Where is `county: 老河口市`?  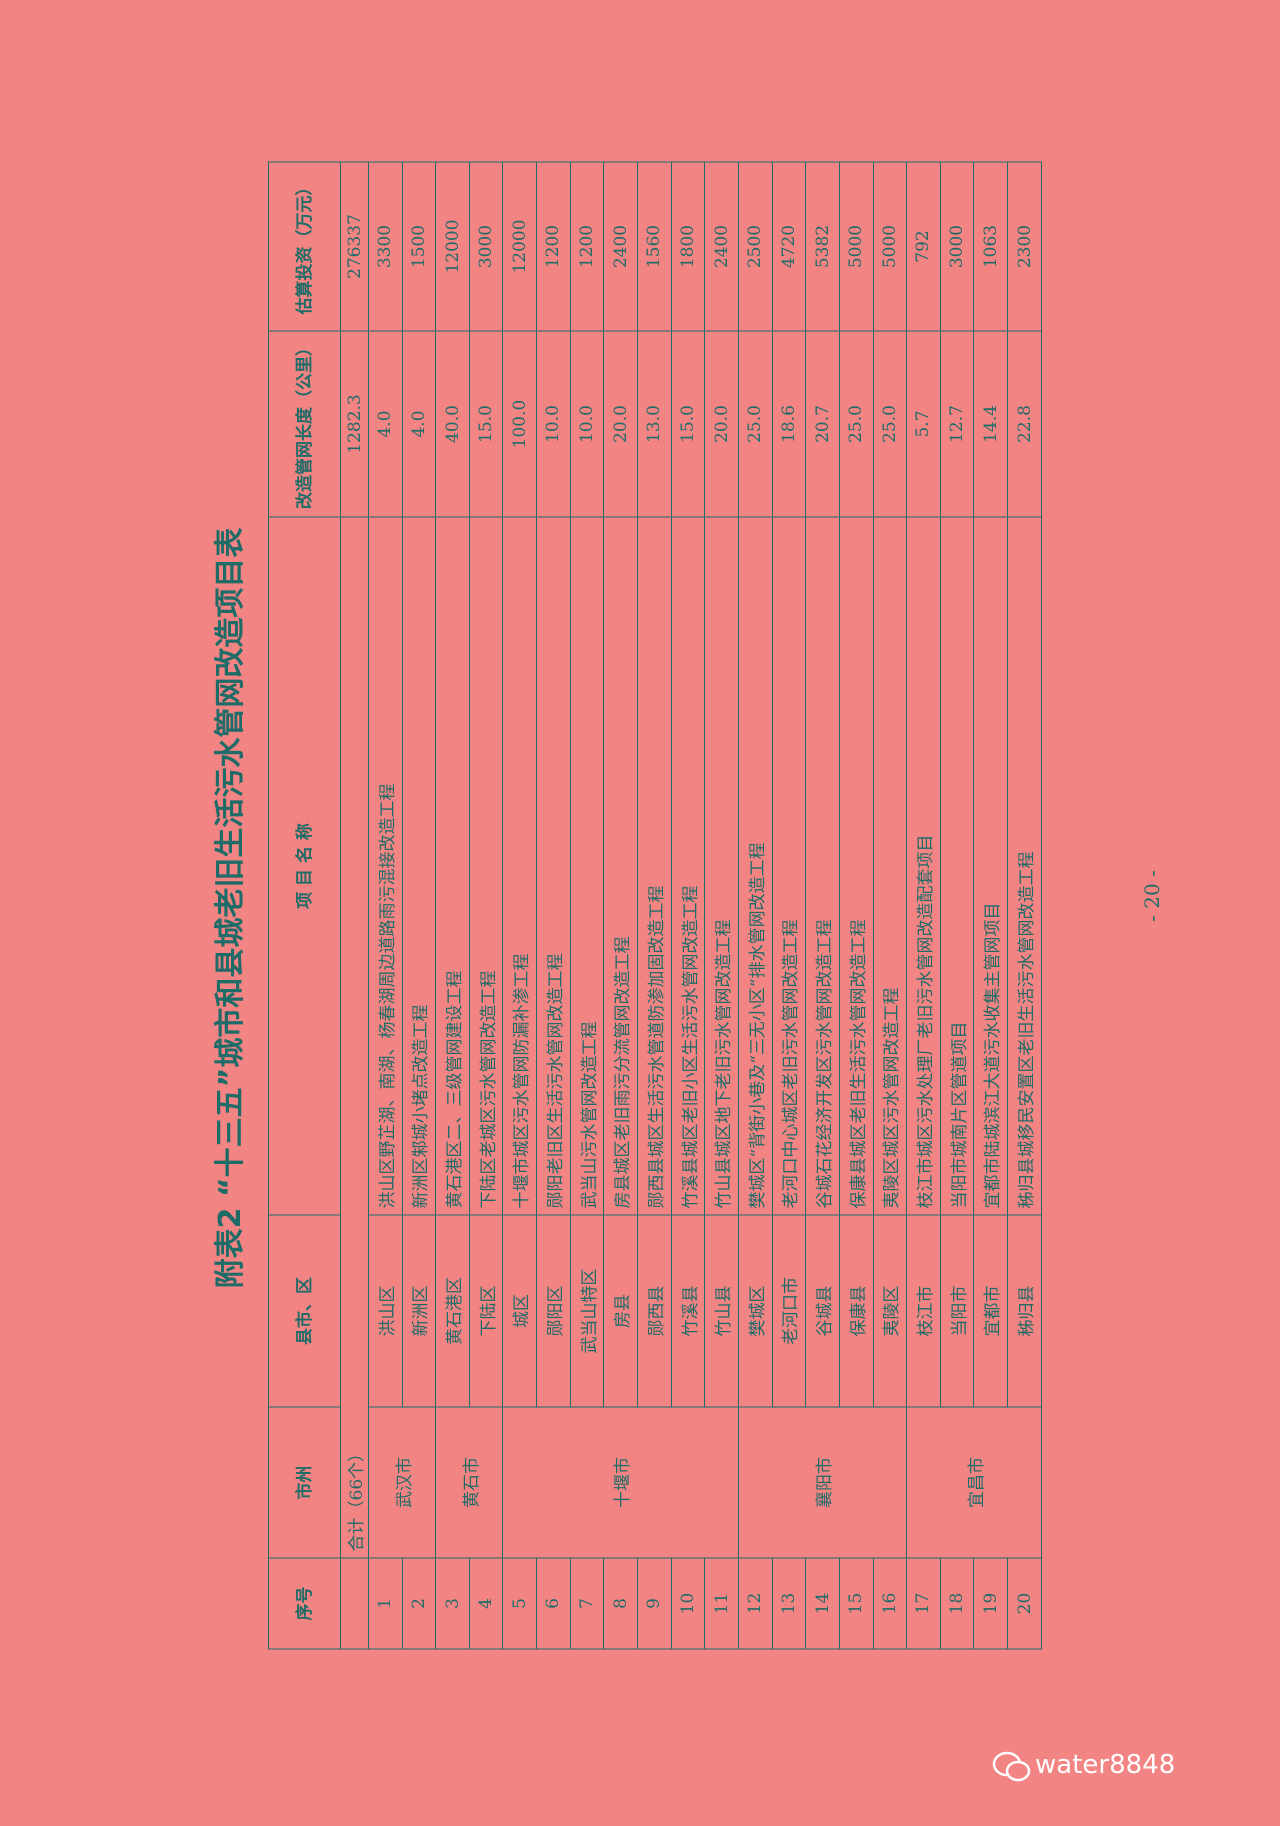 county: 老河口市 is located at coordinates (789, 1311).